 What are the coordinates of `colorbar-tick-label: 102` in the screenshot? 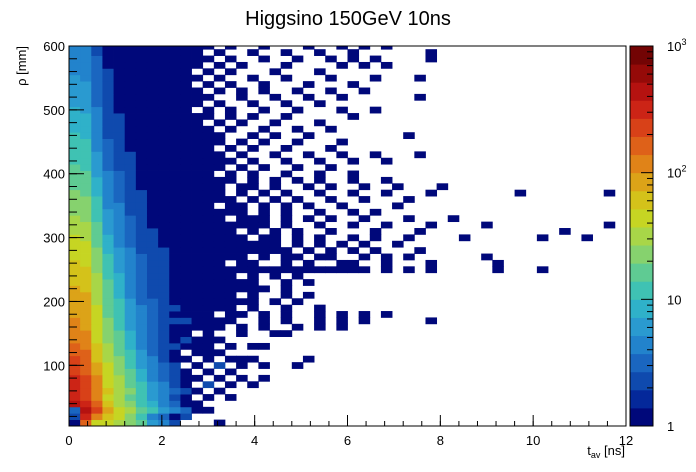 It's located at (676, 172).